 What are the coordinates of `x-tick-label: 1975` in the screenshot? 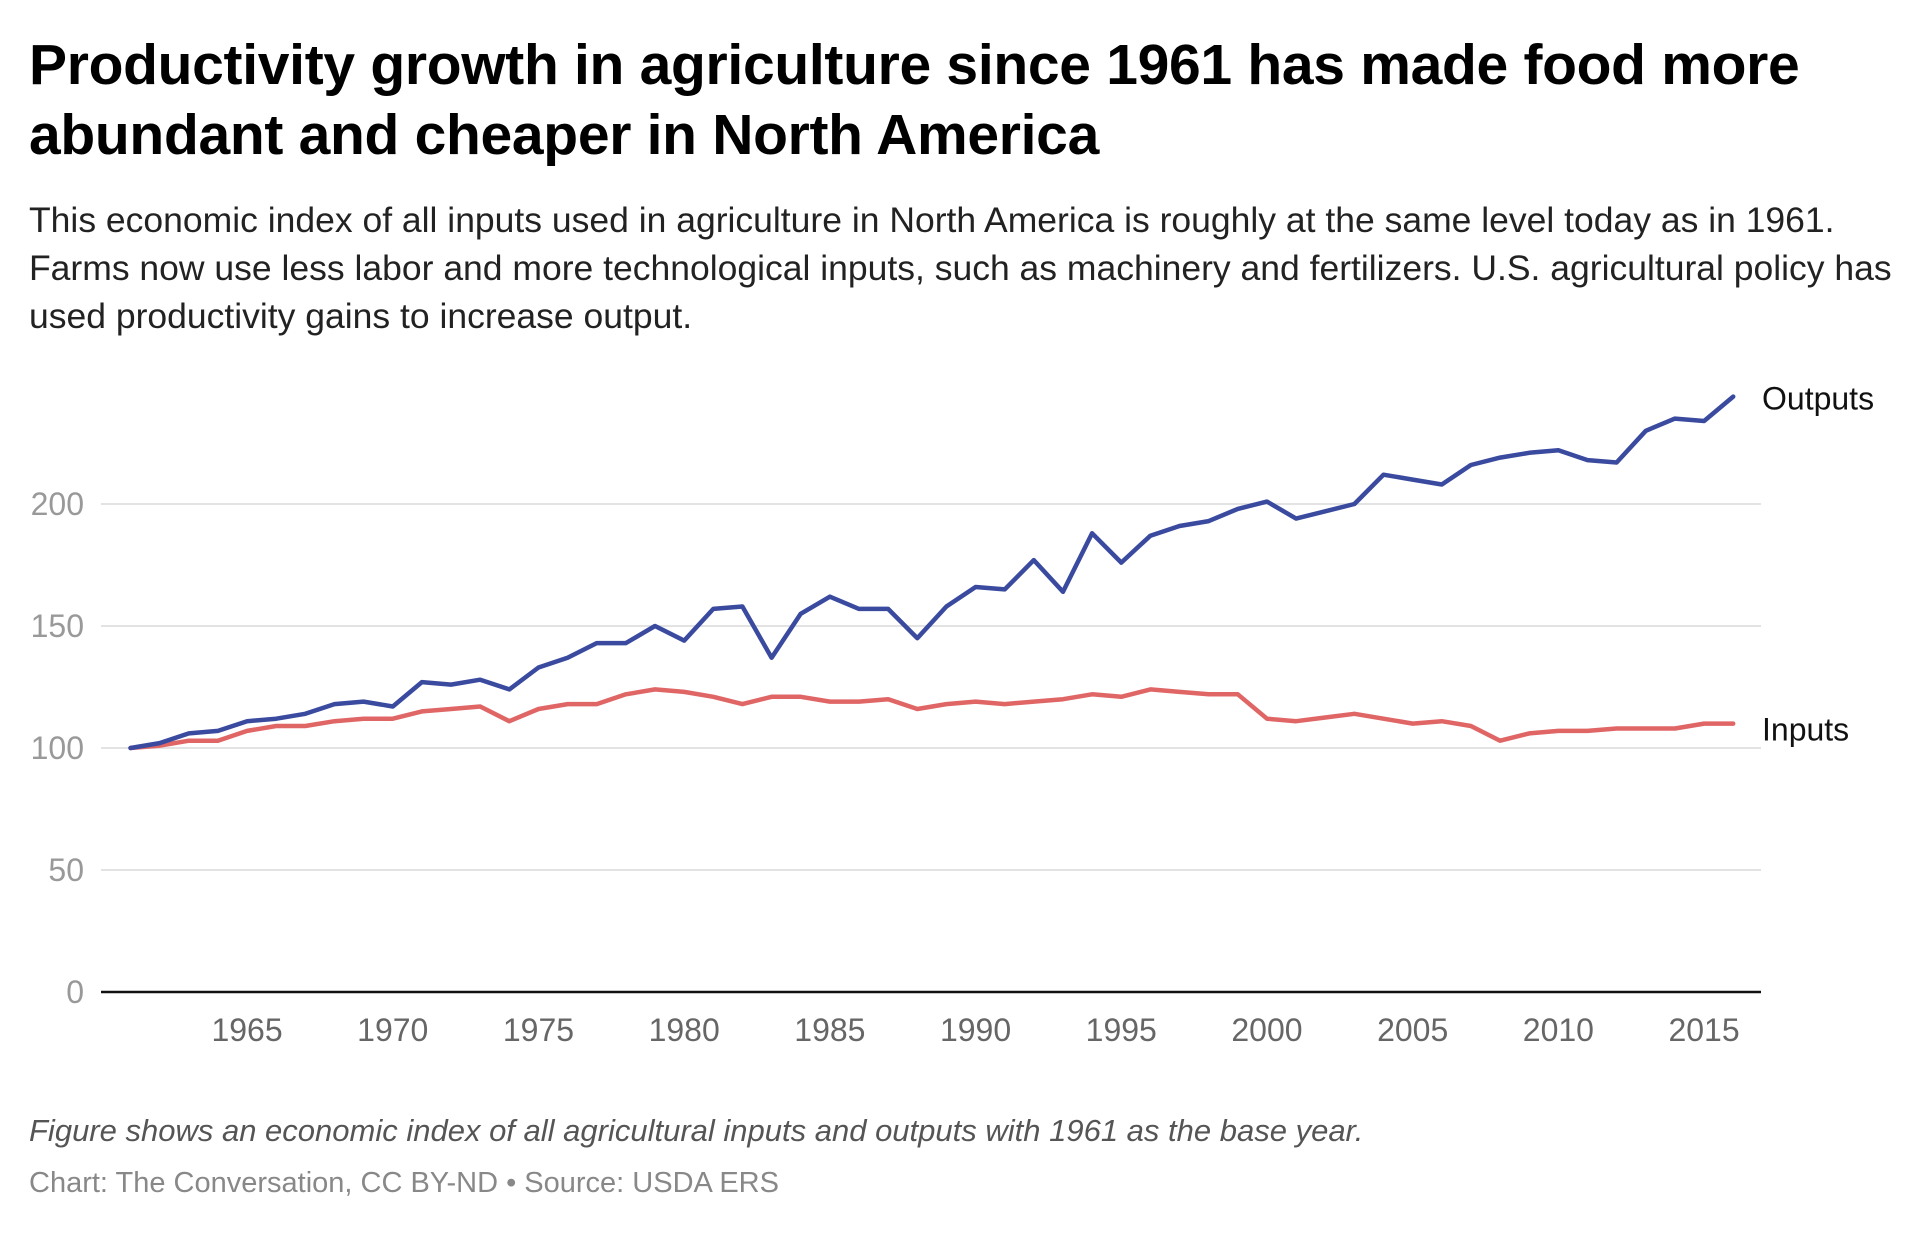 It's located at (538, 1030).